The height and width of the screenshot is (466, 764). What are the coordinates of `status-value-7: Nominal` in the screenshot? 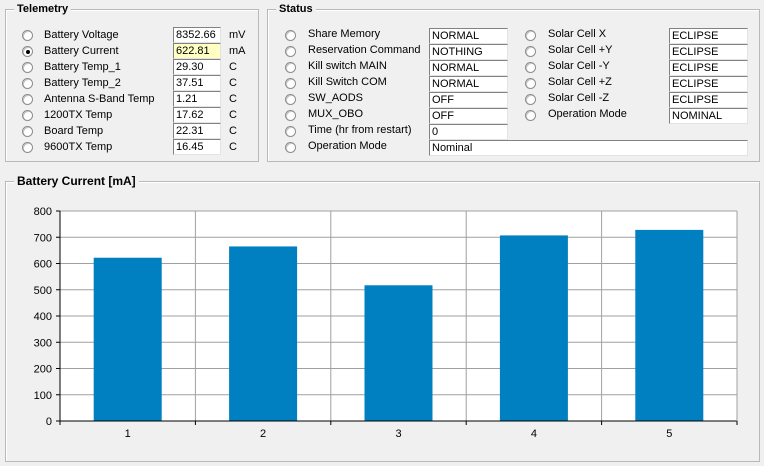 It's located at (588, 148).